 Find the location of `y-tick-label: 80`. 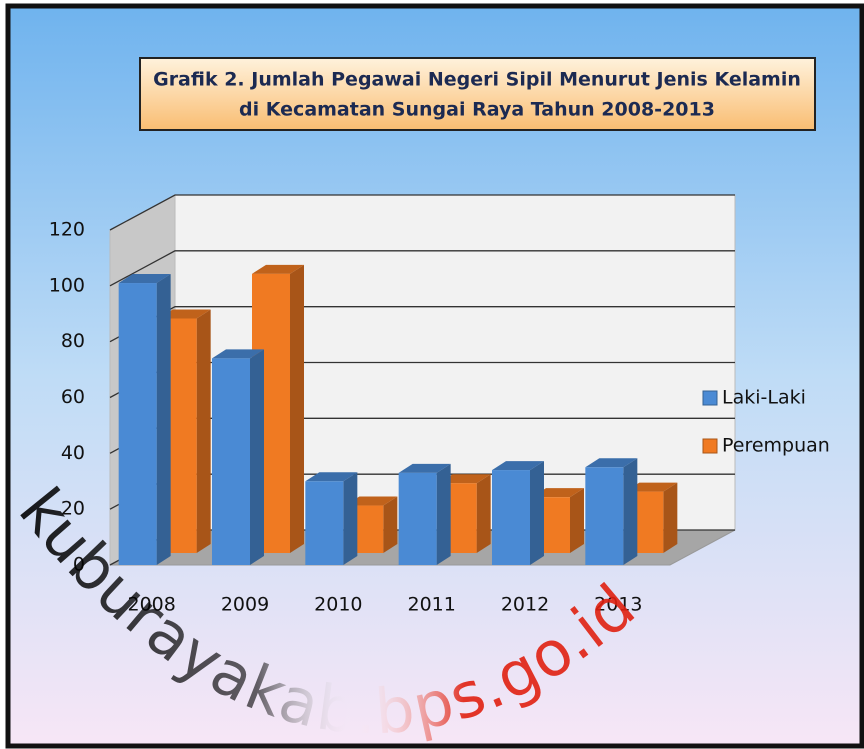

y-tick-label: 80 is located at coordinates (73, 341).